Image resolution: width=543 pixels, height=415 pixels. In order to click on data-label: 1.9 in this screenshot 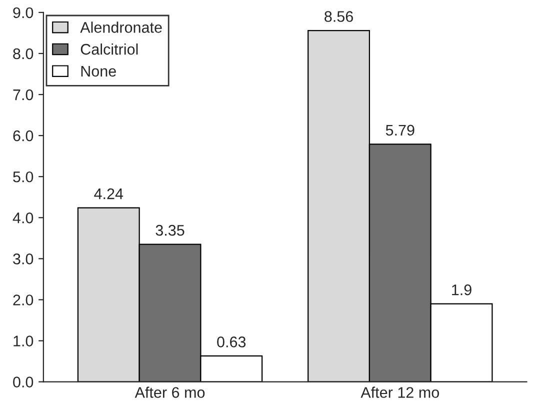, I will do `click(462, 290)`.